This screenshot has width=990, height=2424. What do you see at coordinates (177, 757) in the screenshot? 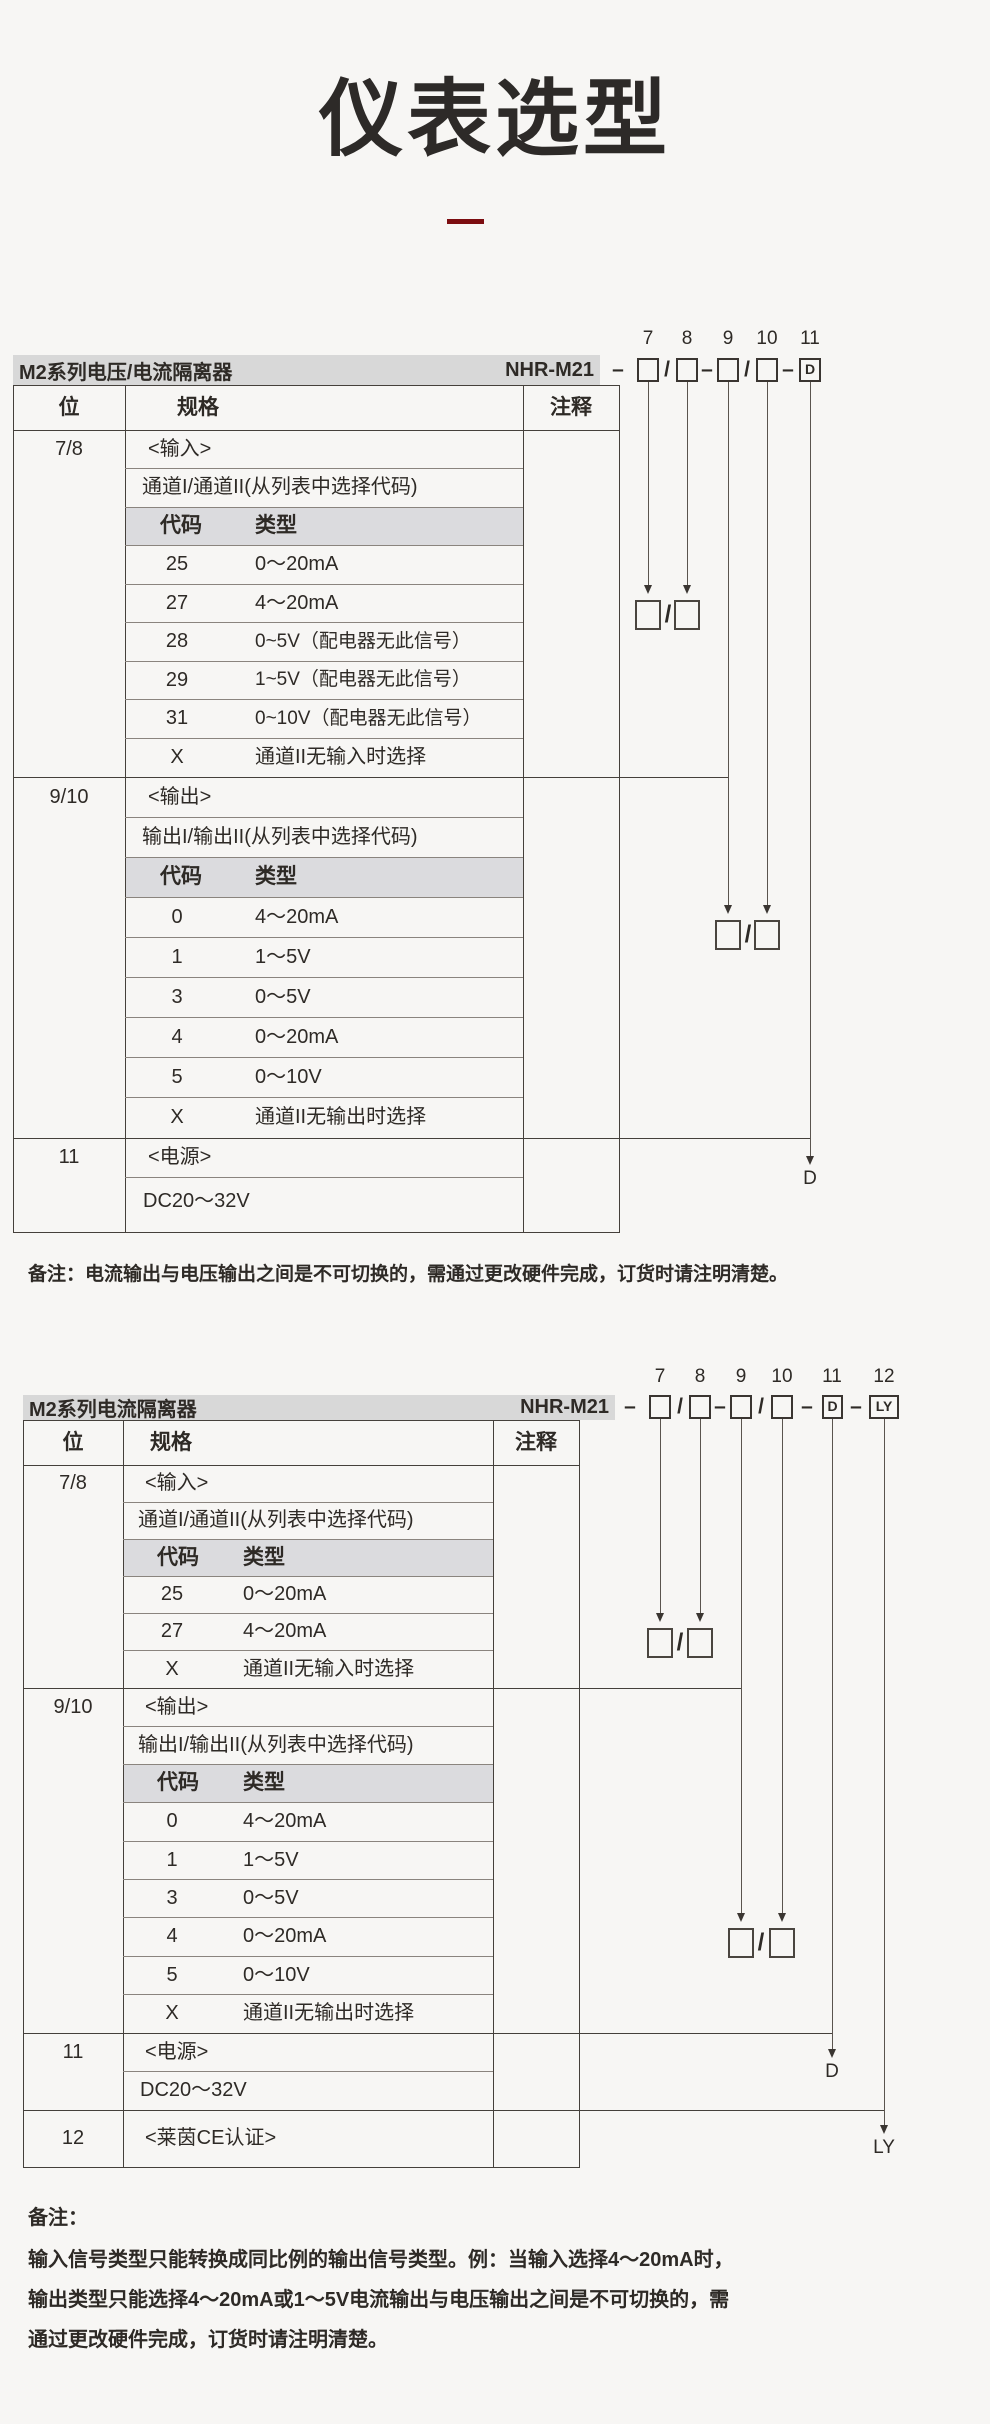
I see `code-value: X` at bounding box center [177, 757].